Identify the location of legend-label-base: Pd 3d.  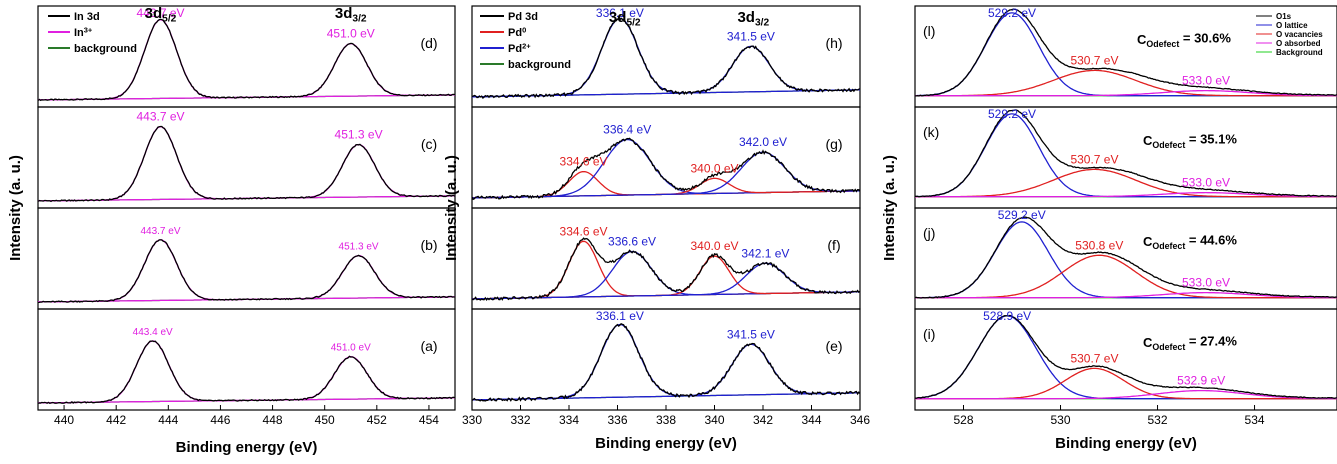
(523, 17).